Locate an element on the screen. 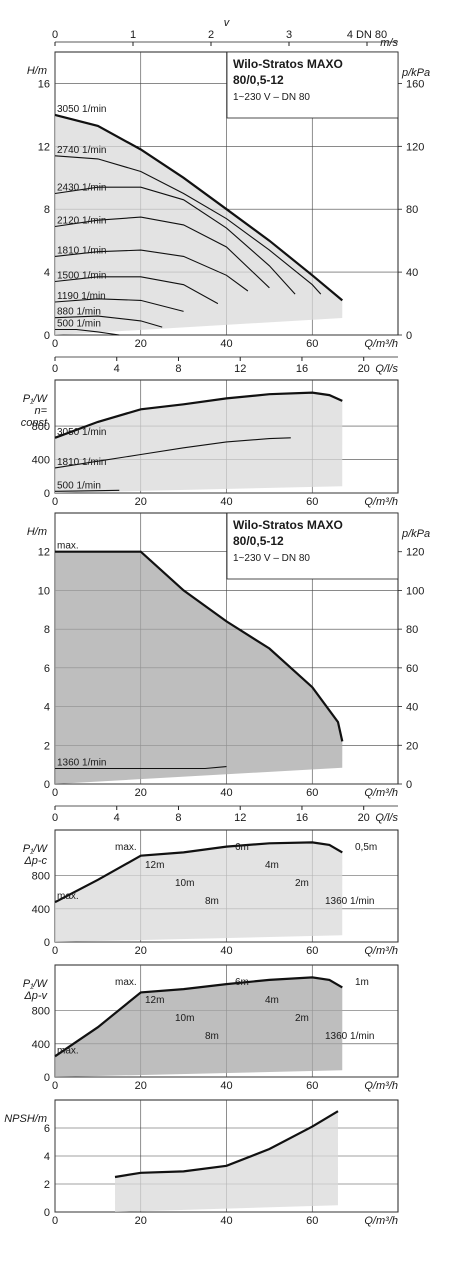 The height and width of the screenshot is (1280, 453). y2-tick-label: 40 is located at coordinates (412, 273).